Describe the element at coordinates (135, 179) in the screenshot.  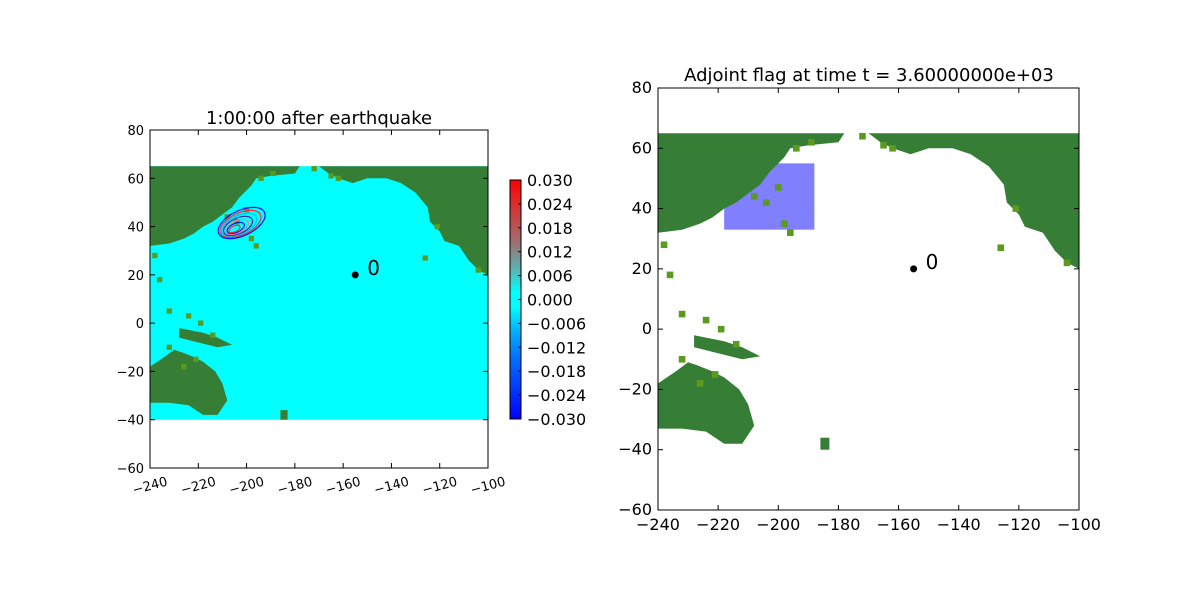
I see `y-tick-label: 60` at that location.